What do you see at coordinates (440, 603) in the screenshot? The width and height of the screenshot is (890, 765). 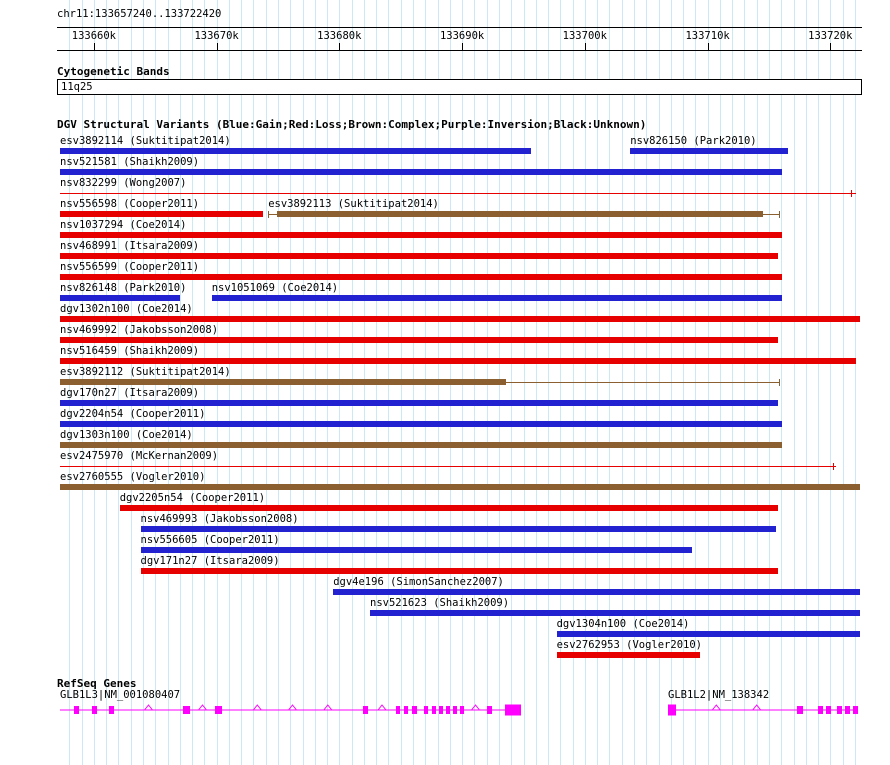 I see `variant-label: nsv521623 (Shaikh2009)` at bounding box center [440, 603].